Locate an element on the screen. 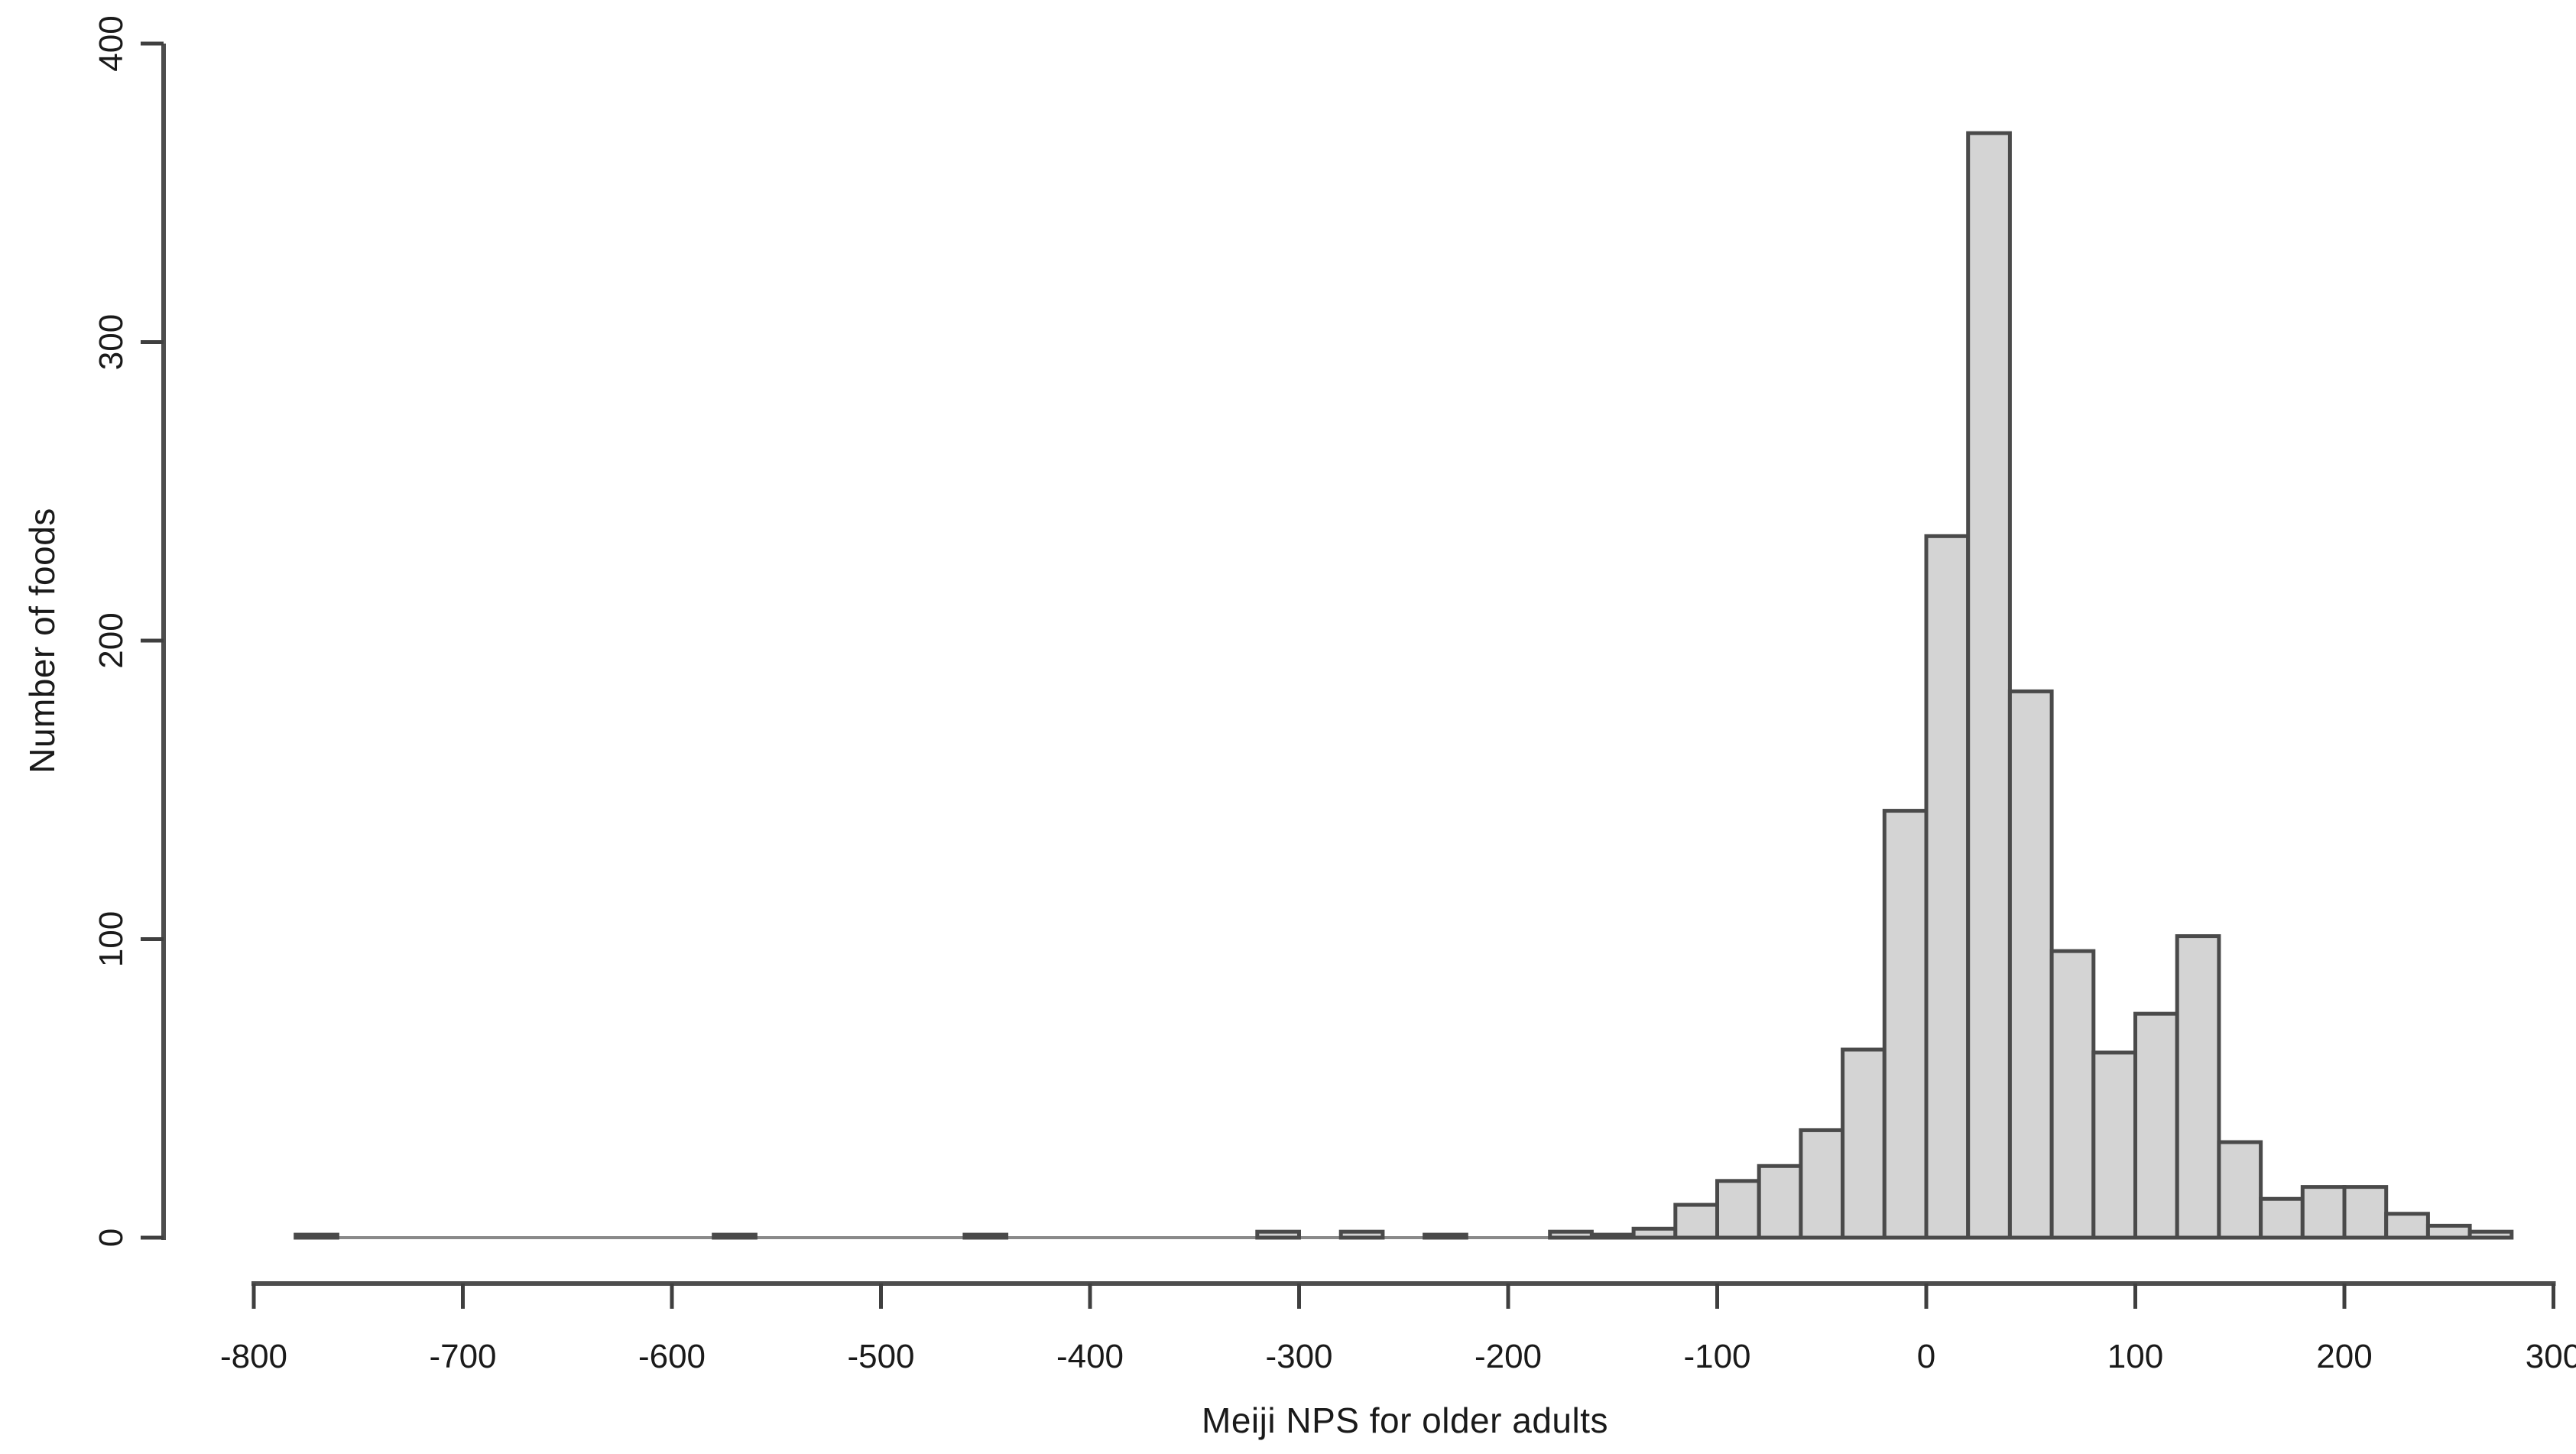  y-tick-label: 300 is located at coordinates (111, 342).